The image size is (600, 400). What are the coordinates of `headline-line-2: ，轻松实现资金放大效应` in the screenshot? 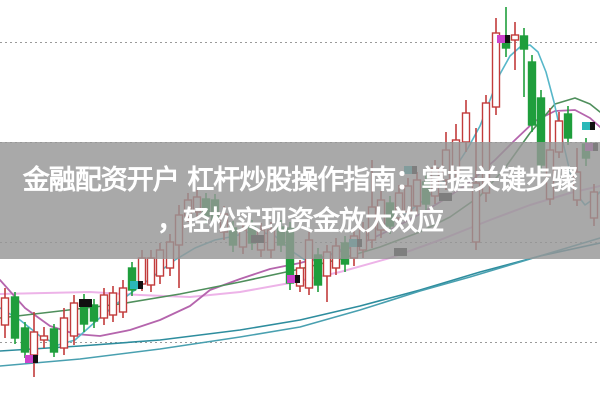 It's located at (300, 221).